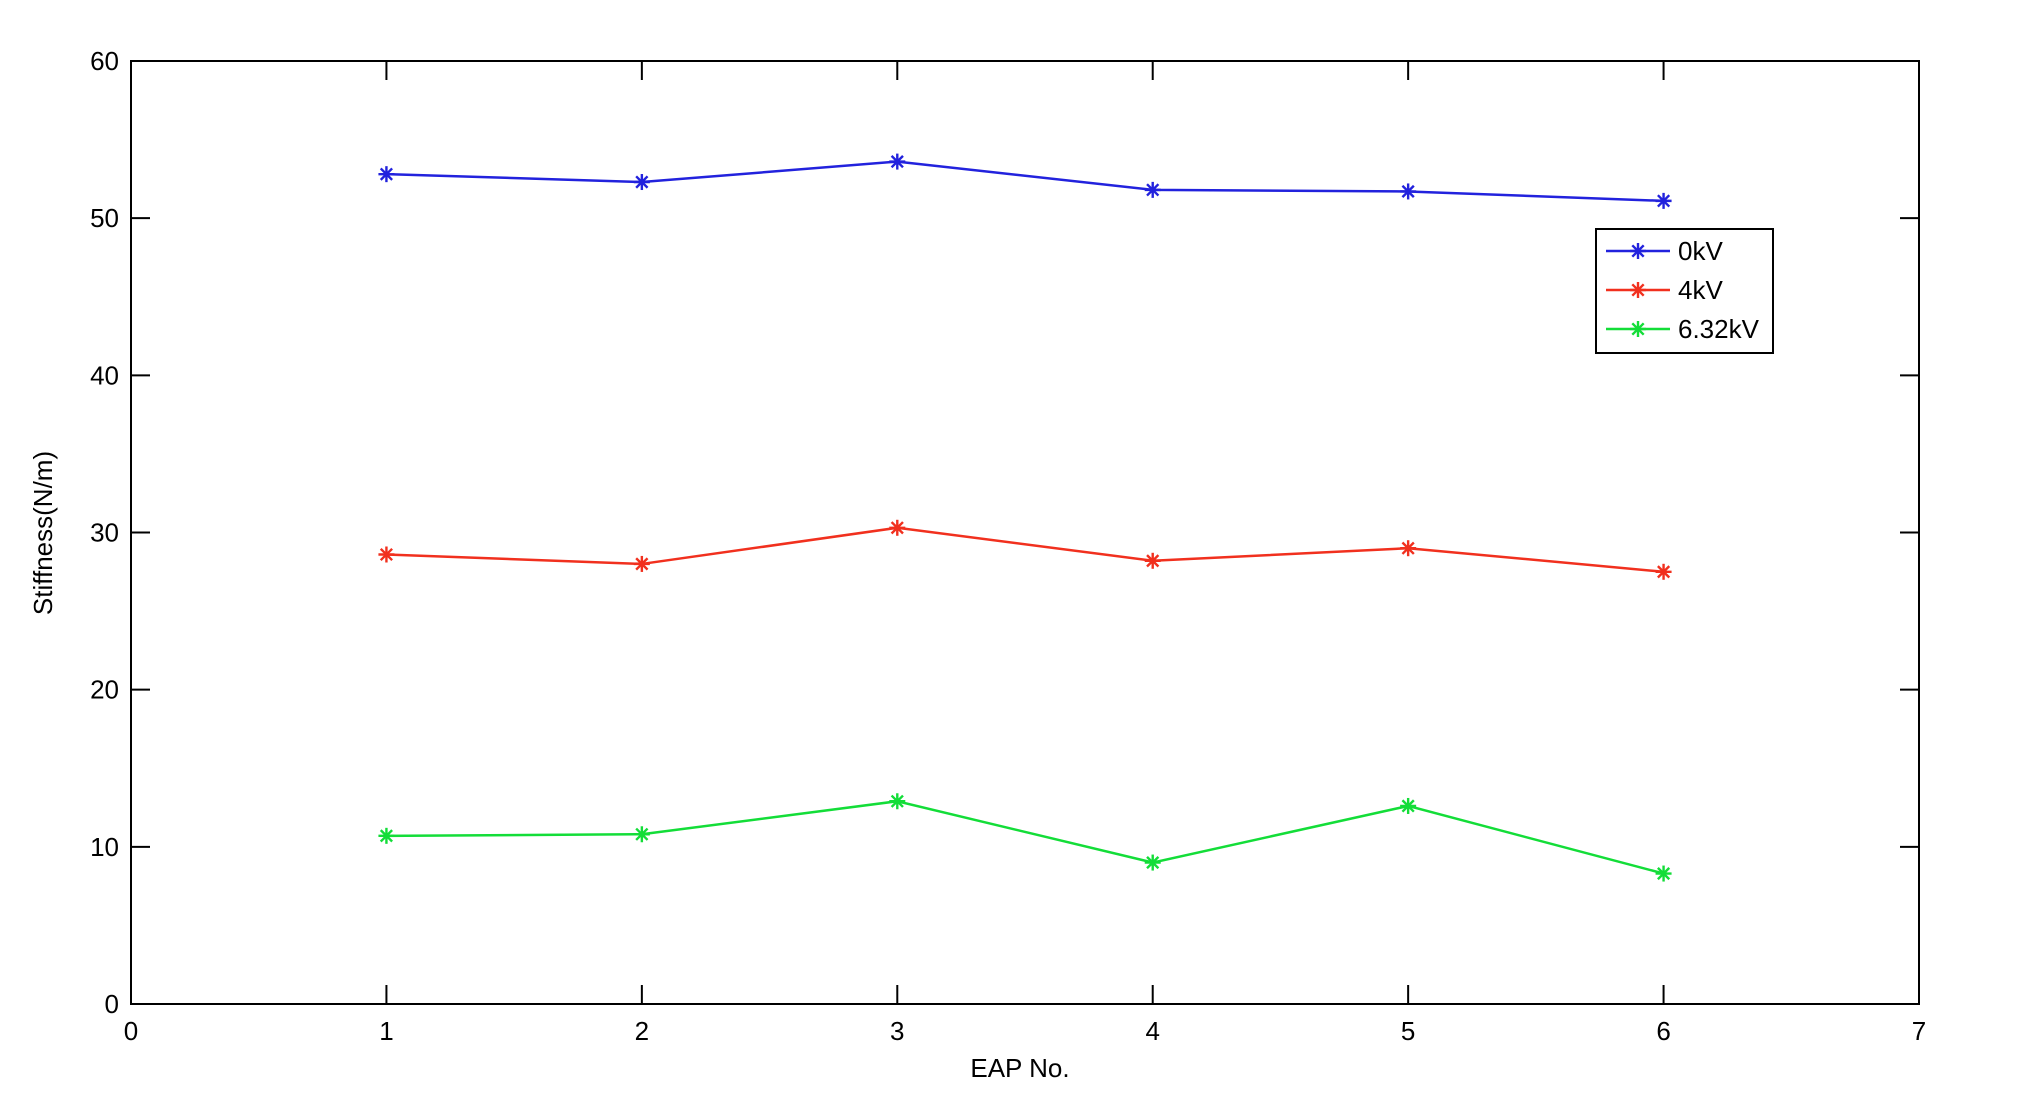 The image size is (2030, 1098). I want to click on x-tick-label: 7, so click(1919, 1031).